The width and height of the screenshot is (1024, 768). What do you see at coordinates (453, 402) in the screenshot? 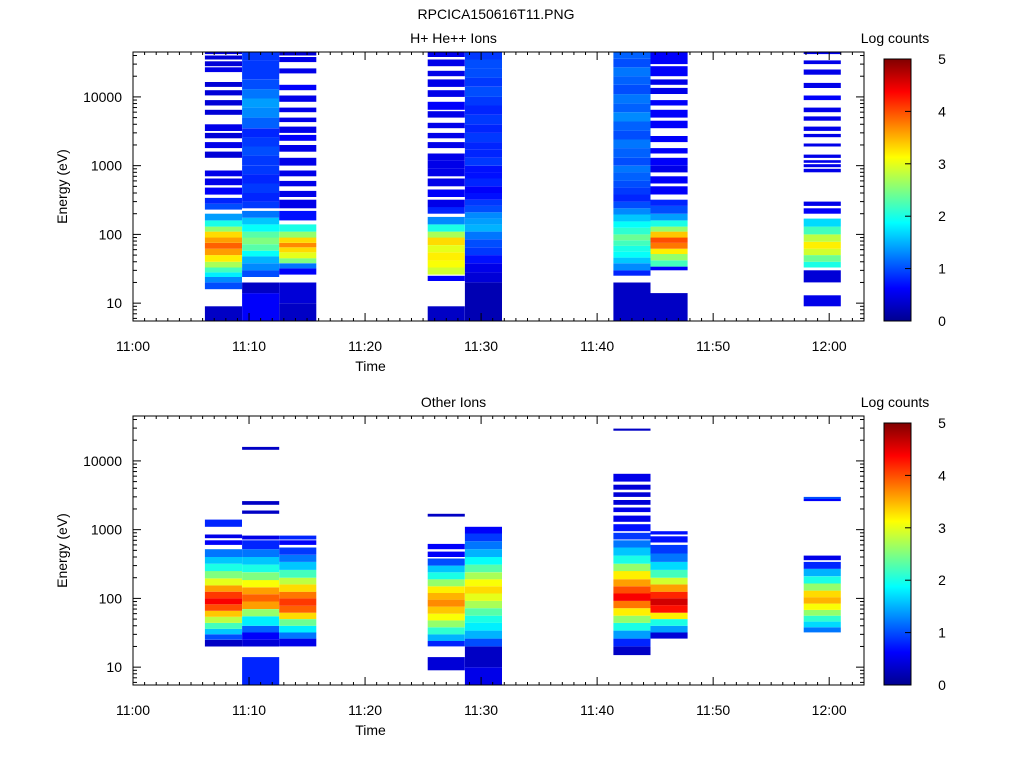
I see `panel-title: Other Ions` at bounding box center [453, 402].